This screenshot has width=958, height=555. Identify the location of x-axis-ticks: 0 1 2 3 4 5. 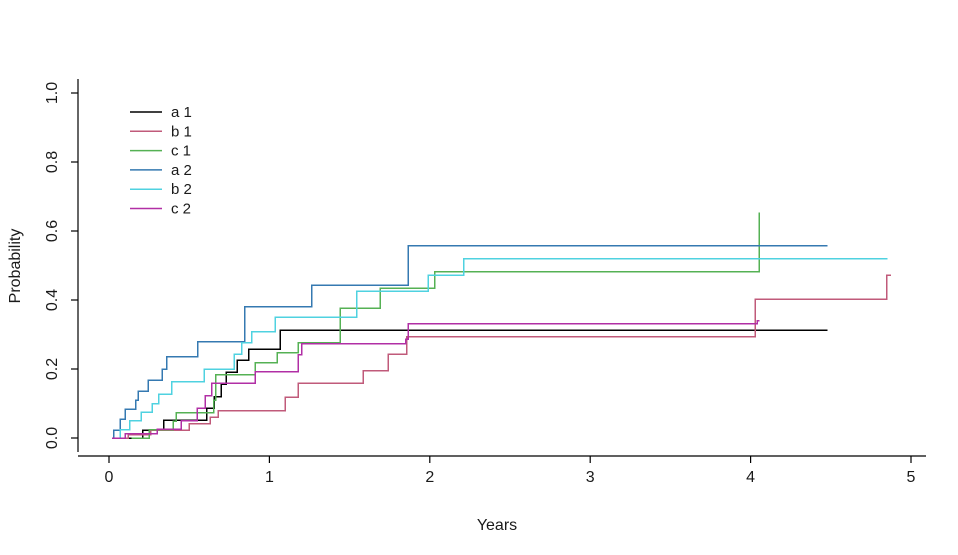
(510, 471).